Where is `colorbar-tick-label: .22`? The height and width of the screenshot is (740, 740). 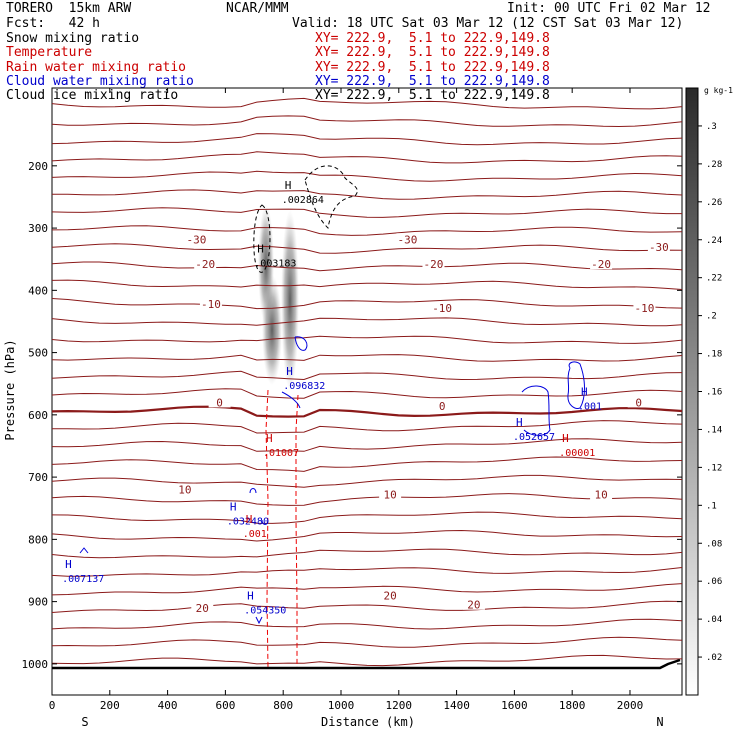
colorbar-tick-label: .22 is located at coordinates (714, 279).